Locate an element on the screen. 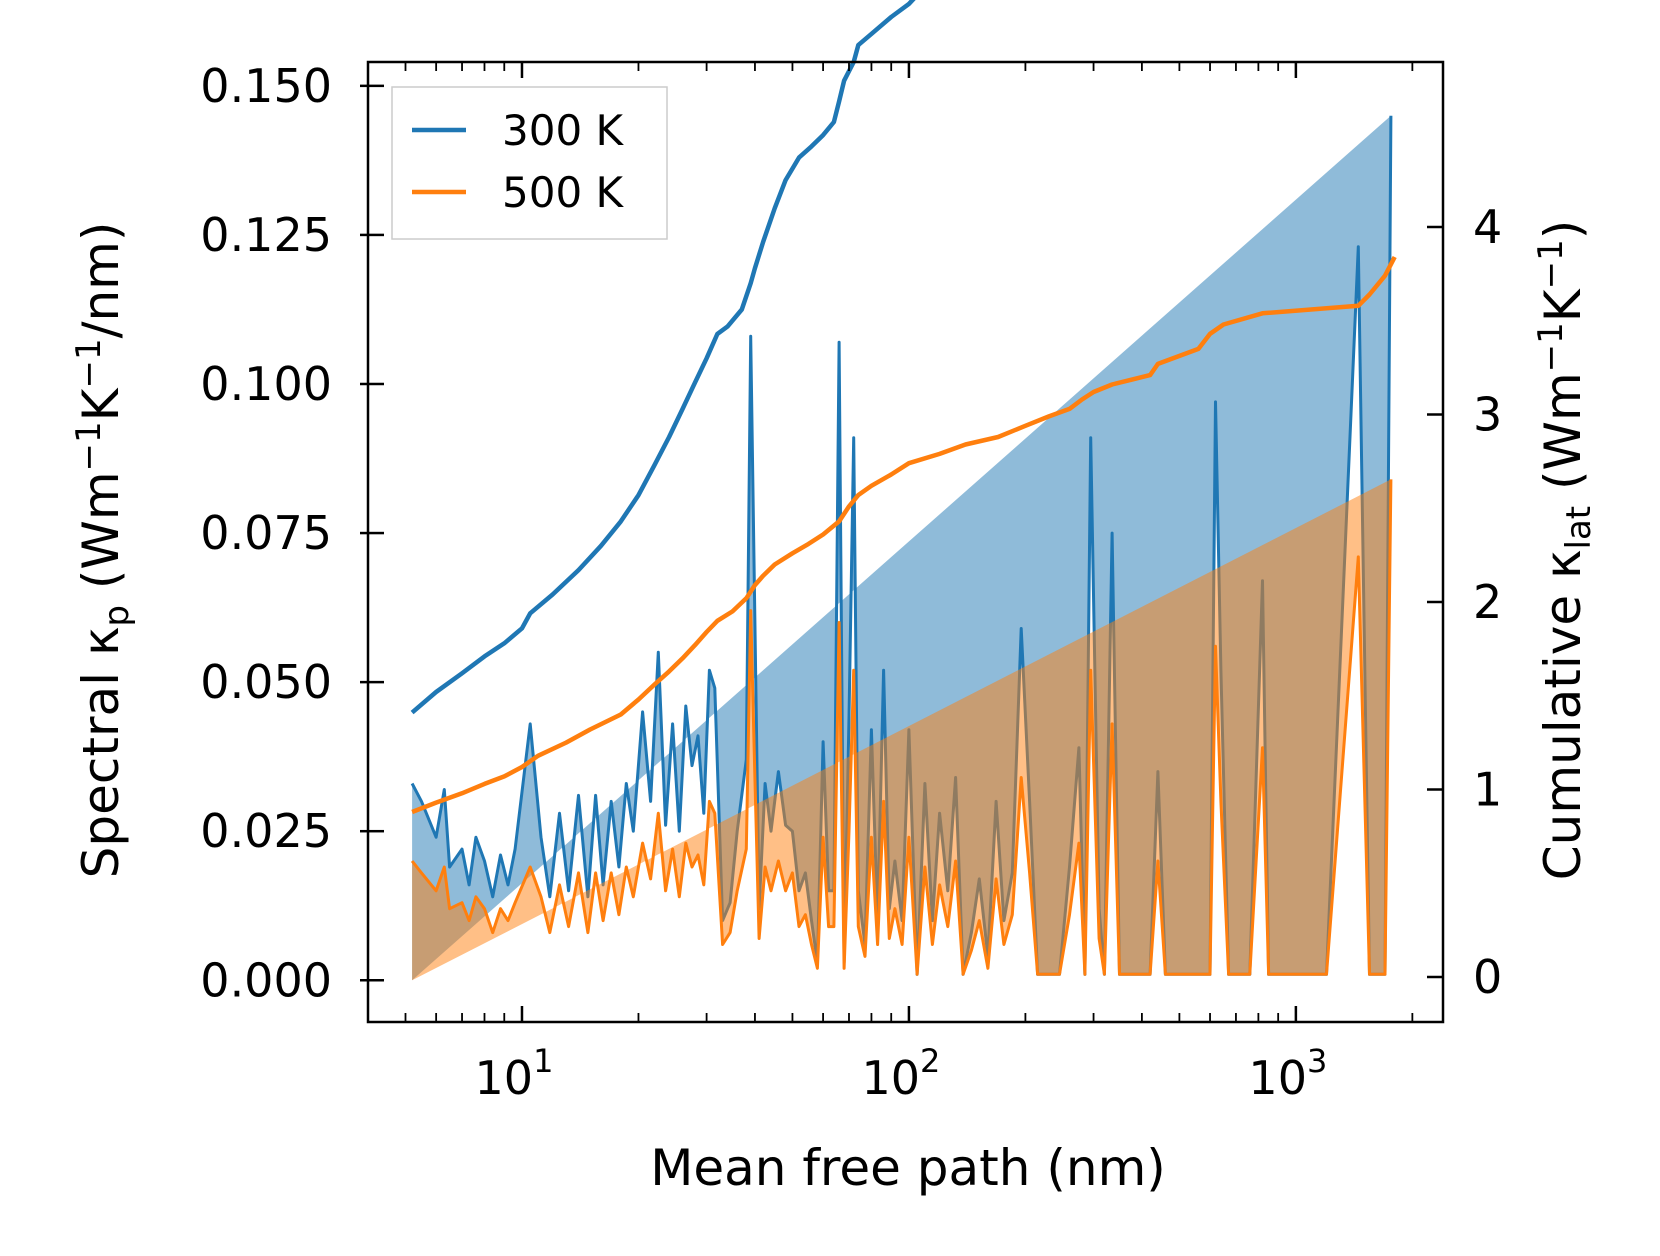 The height and width of the screenshot is (1256, 1660). x-tick-label-exp: 2 is located at coordinates (930, 1061).